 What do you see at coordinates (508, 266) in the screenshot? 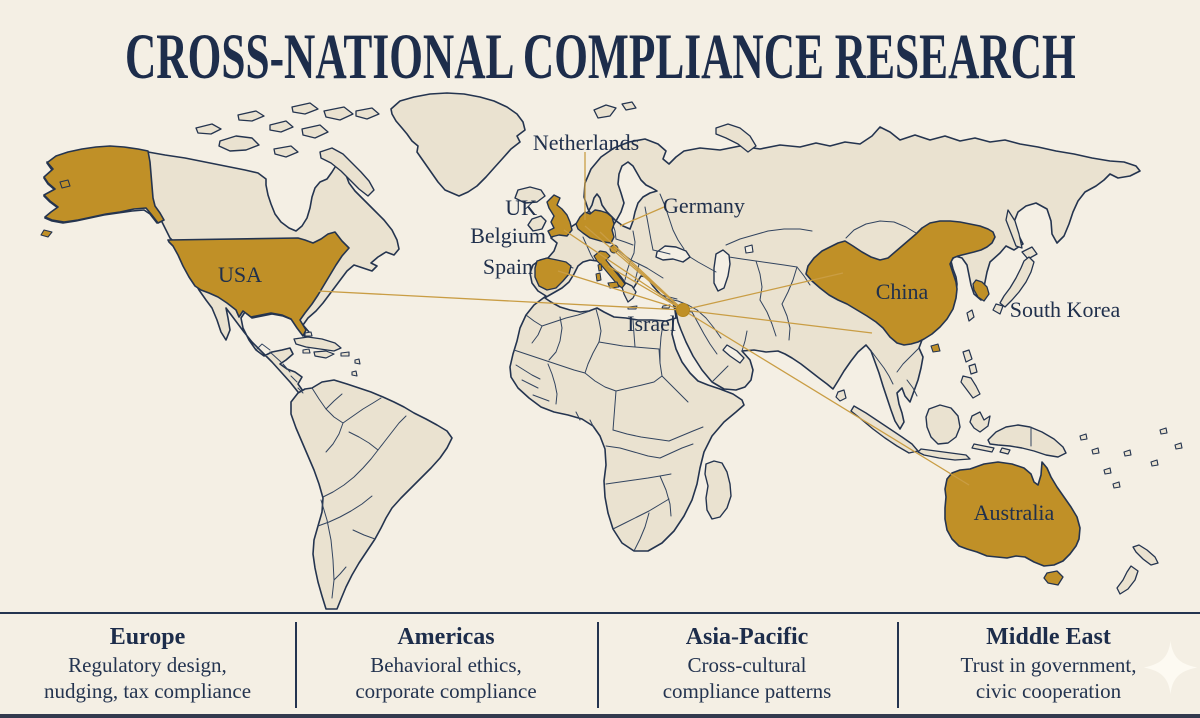
I see `svg-text: Spain` at bounding box center [508, 266].